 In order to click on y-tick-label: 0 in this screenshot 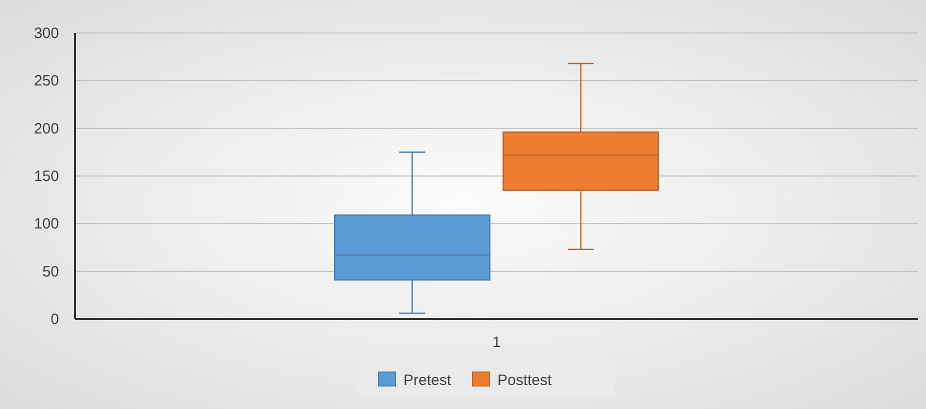, I will do `click(54, 319)`.